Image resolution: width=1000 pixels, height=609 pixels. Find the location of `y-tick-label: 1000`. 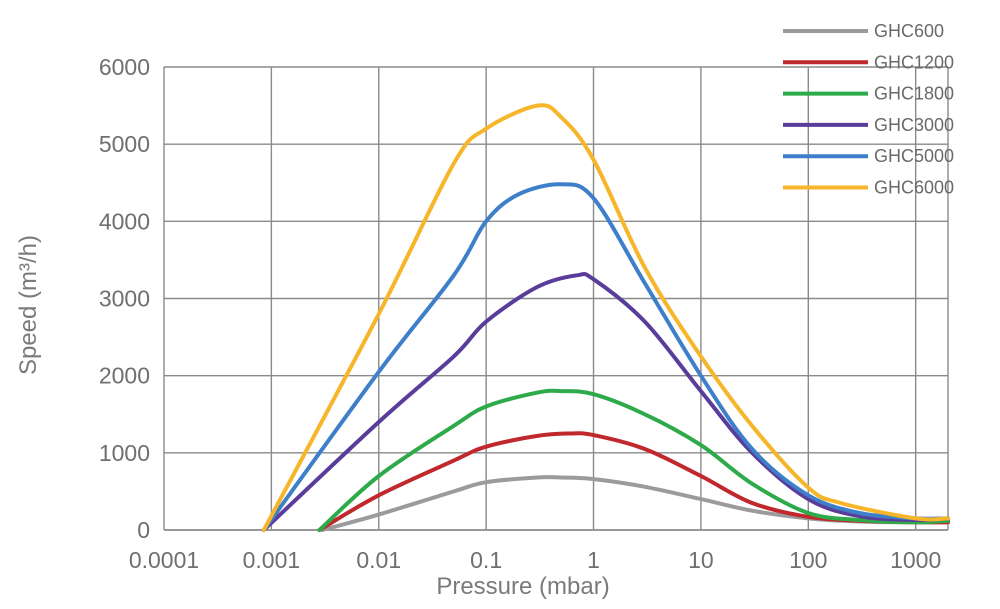

y-tick-label: 1000 is located at coordinates (124, 453).